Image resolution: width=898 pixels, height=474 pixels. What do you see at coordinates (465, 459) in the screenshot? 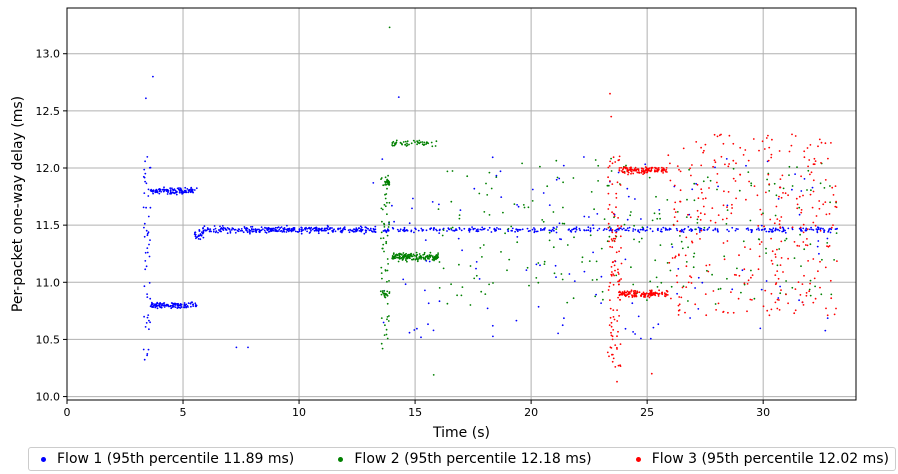
I see `legend-item-flow-2: Flow 2 (95th percentile 12.18 ms)` at bounding box center [465, 459].